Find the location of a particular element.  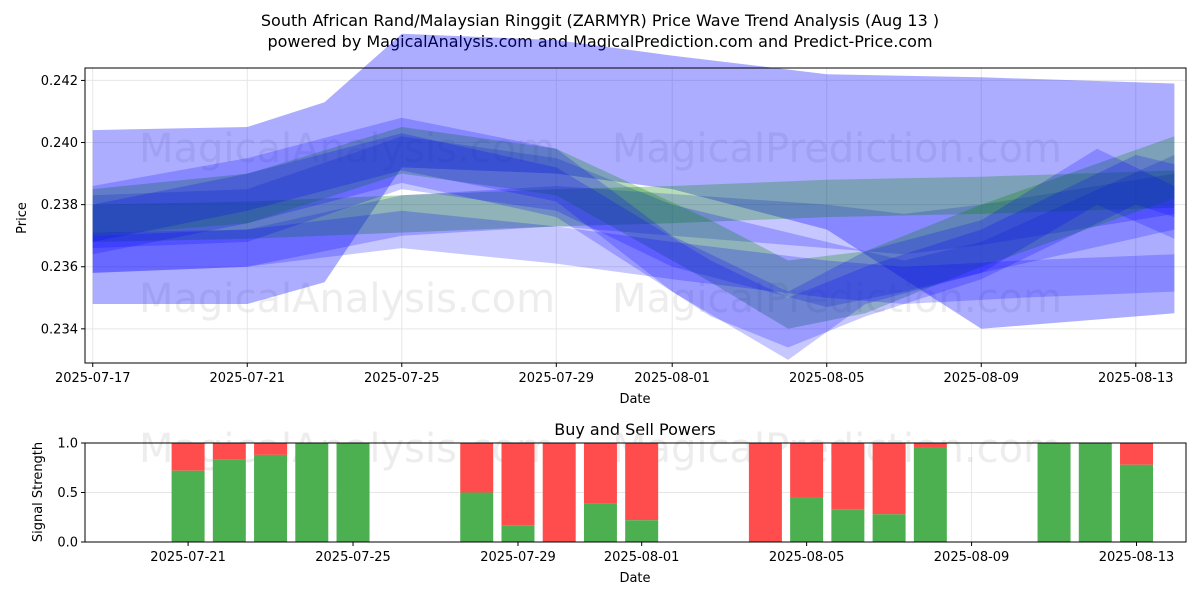

signal-y-ticks: 0.0 0.5 1.0 is located at coordinates (71, 494).